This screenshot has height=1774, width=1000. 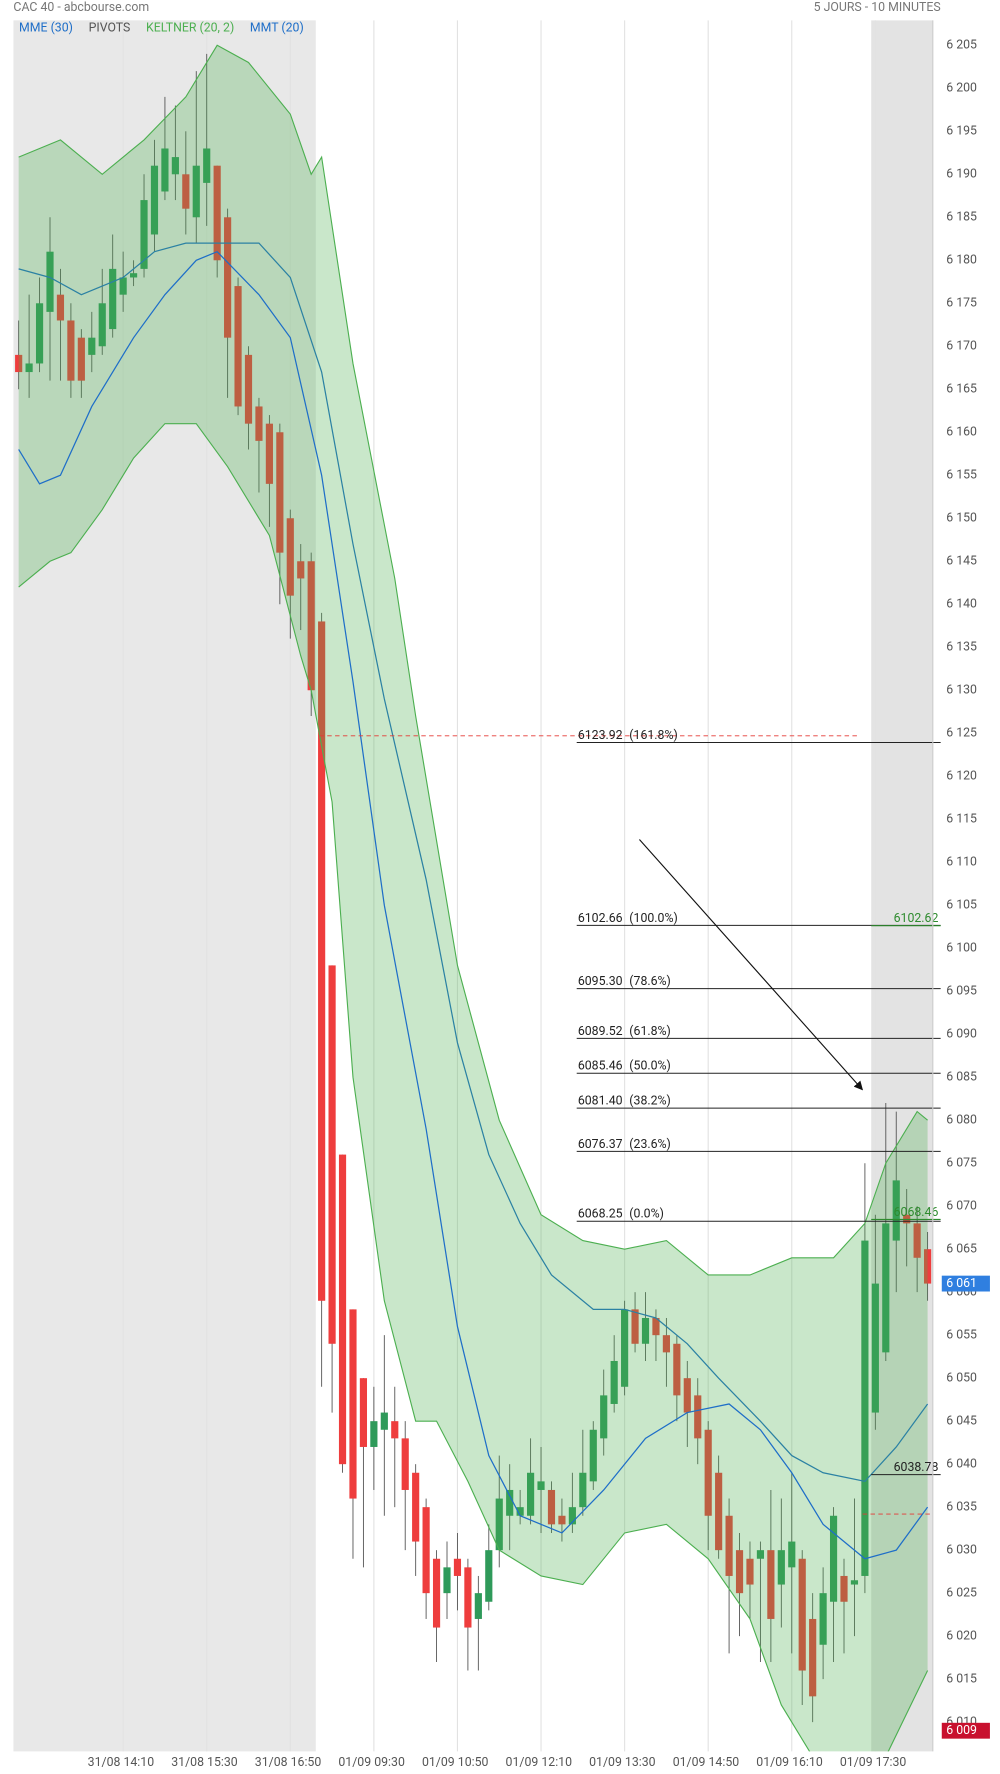 I want to click on y-tick-label: 6 200, so click(x=961, y=89).